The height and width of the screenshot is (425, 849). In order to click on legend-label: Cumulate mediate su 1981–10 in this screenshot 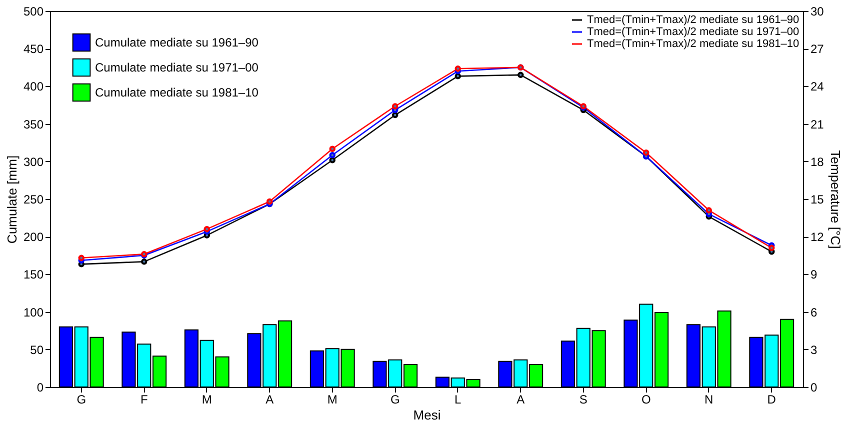, I will do `click(177, 93)`.